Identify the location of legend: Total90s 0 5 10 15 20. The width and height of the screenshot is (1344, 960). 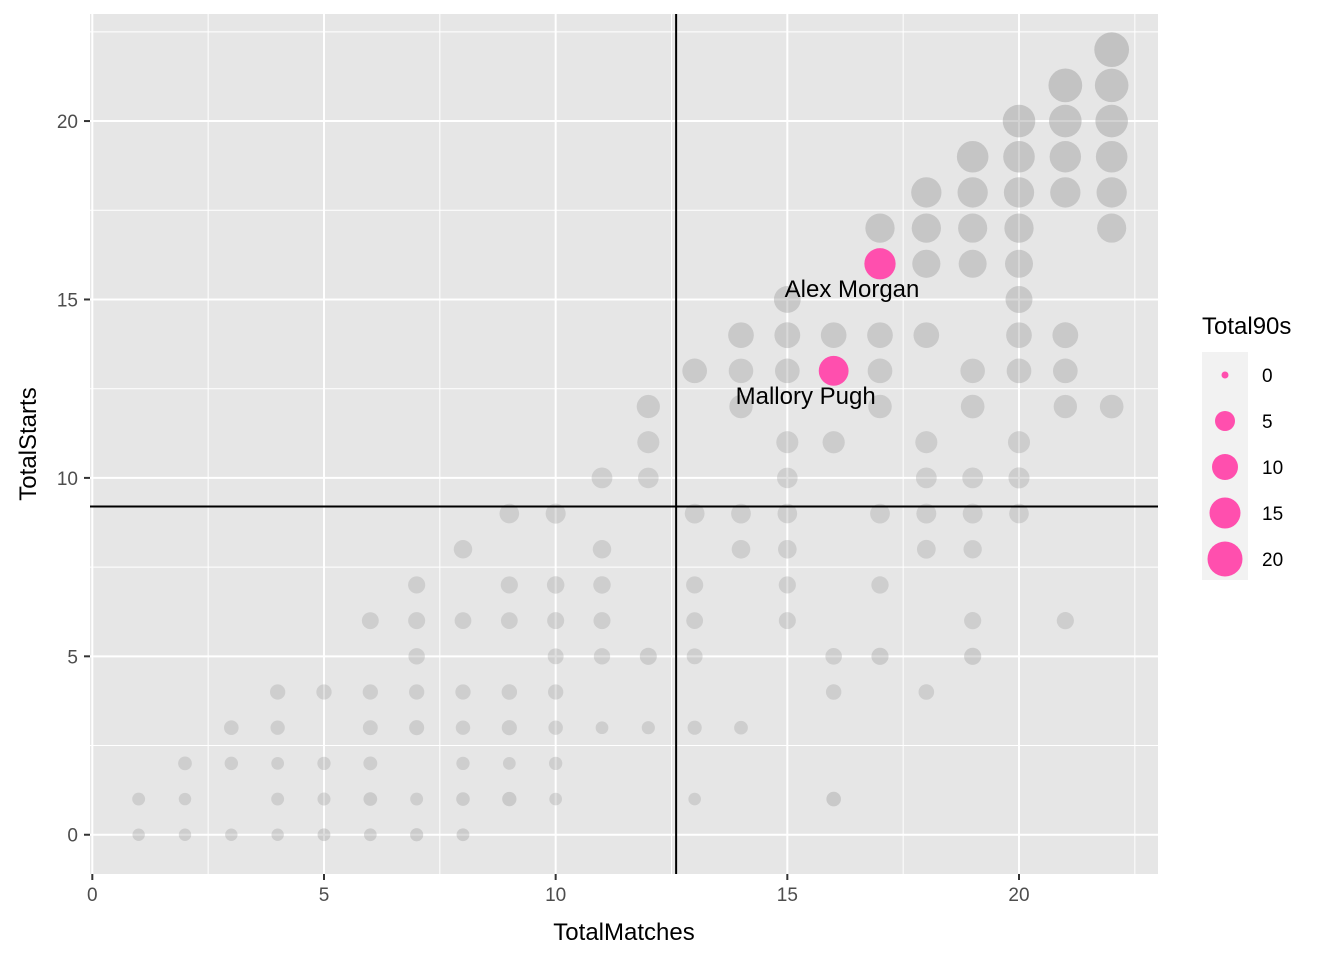
(1246, 446).